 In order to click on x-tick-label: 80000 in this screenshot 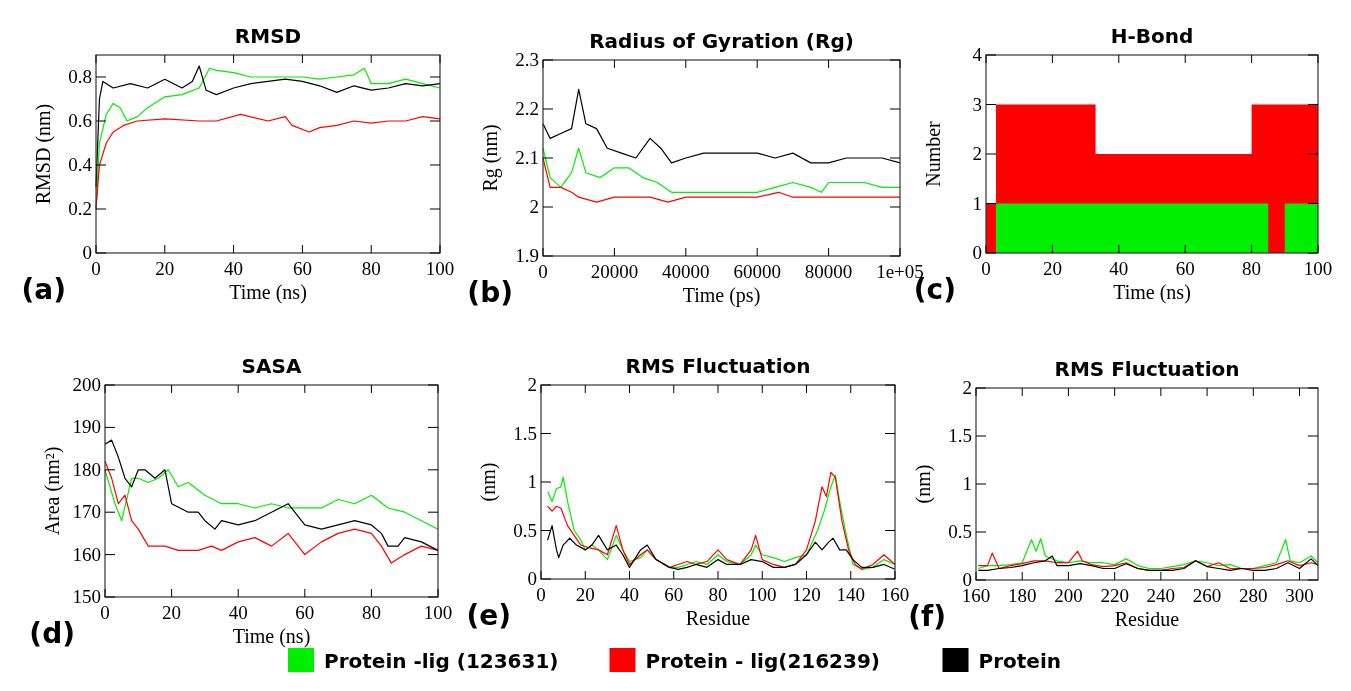, I will do `click(828, 271)`.